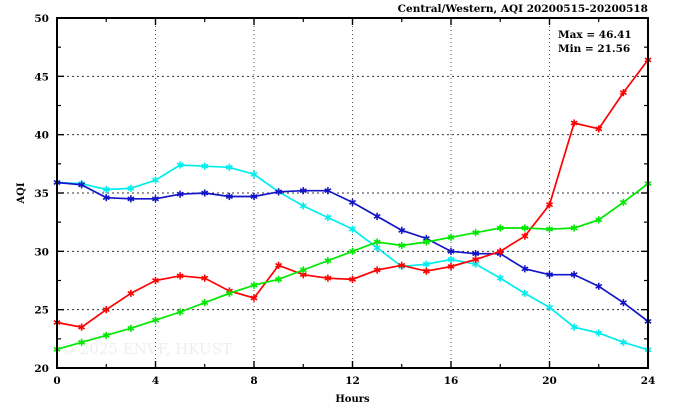 The height and width of the screenshot is (409, 674). What do you see at coordinates (648, 381) in the screenshot?
I see `x-tick-label: 24` at bounding box center [648, 381].